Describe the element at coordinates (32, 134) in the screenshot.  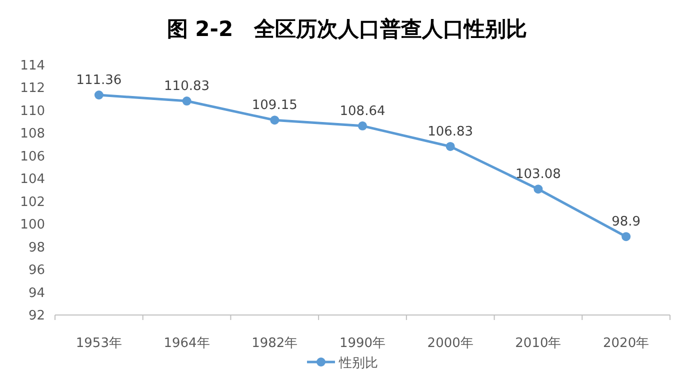
I see `y-tick-label: 108` at that location.